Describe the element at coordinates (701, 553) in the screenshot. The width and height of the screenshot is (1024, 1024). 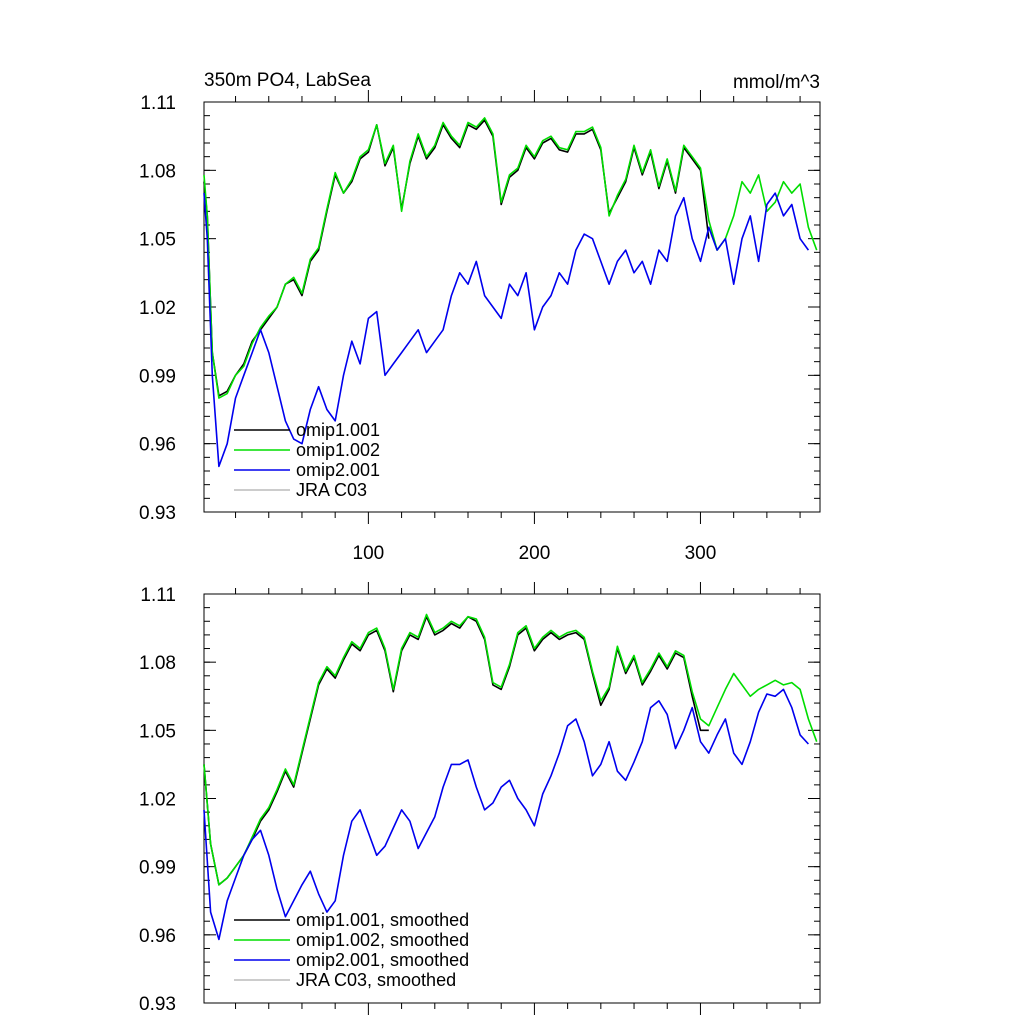
I see `x-tick-label: 300` at that location.